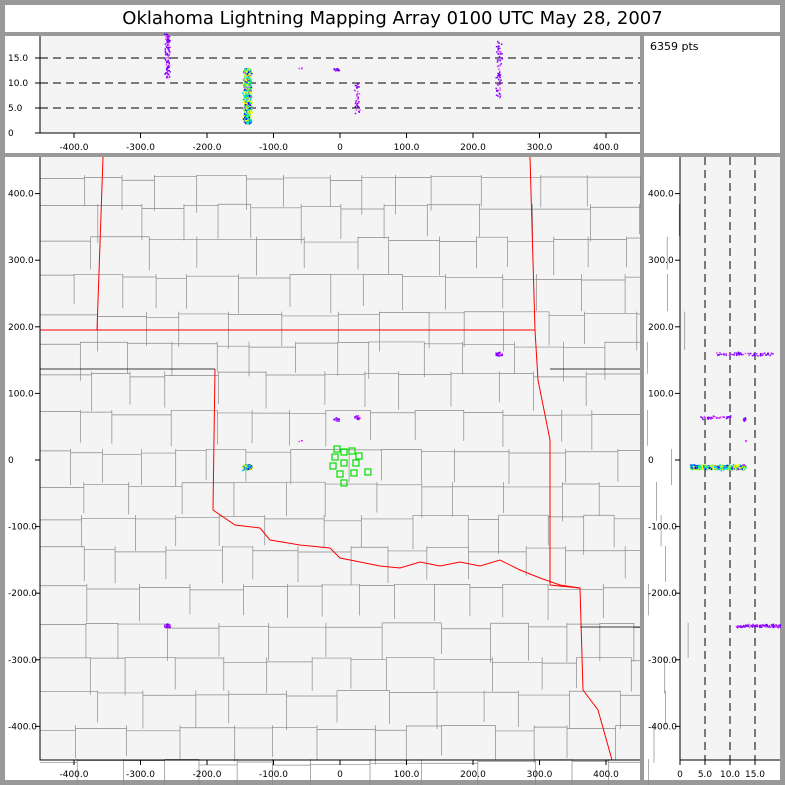 The image size is (785, 785). What do you see at coordinates (22, 727) in the screenshot?
I see `tick-label: -400.0` at bounding box center [22, 727].